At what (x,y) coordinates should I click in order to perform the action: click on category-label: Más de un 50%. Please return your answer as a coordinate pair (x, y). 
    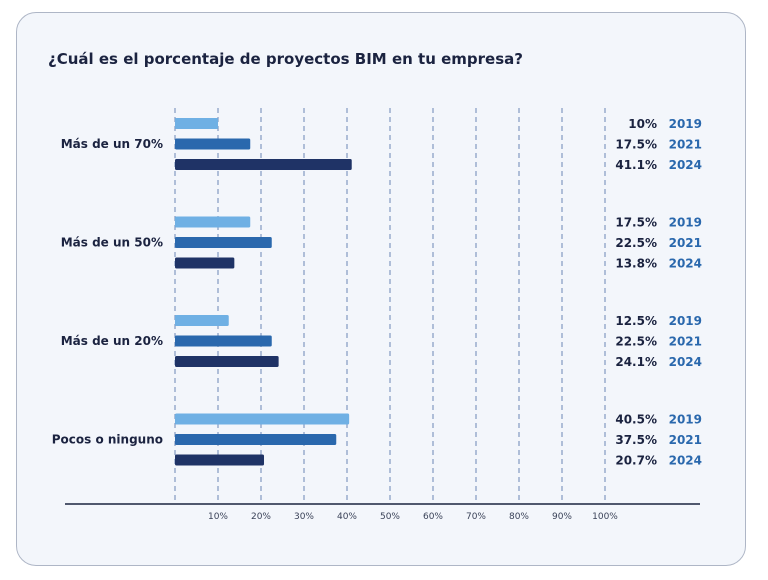
    Looking at the image, I should click on (112, 243).